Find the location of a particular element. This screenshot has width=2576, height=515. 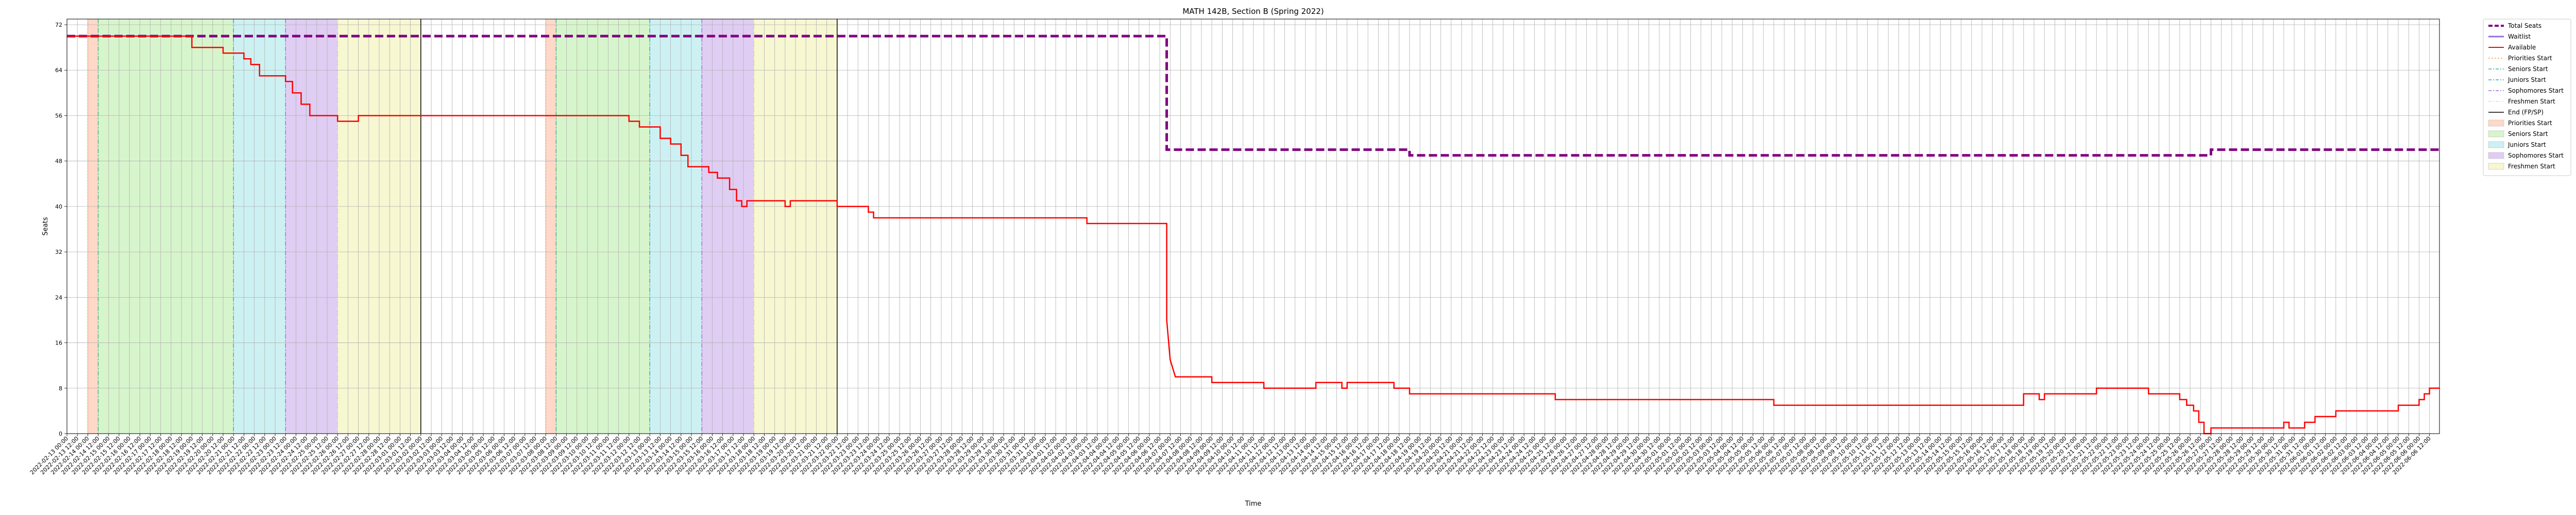

chart-title: MATH 142B, Section B (Spring 2022) is located at coordinates (1253, 11).